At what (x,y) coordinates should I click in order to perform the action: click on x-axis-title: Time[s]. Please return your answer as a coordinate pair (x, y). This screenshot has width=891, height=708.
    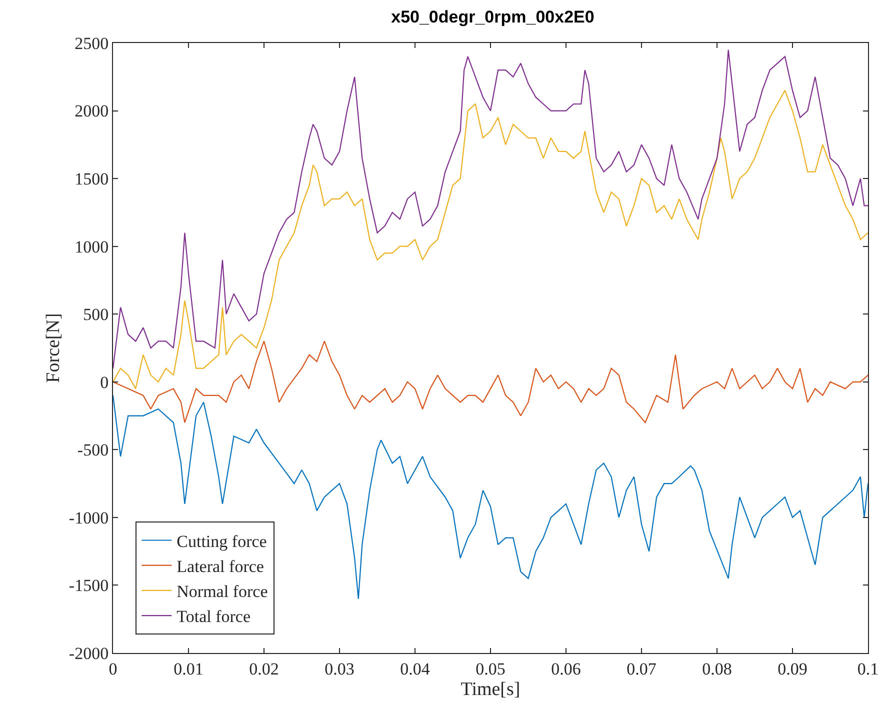
    Looking at the image, I should click on (490, 689).